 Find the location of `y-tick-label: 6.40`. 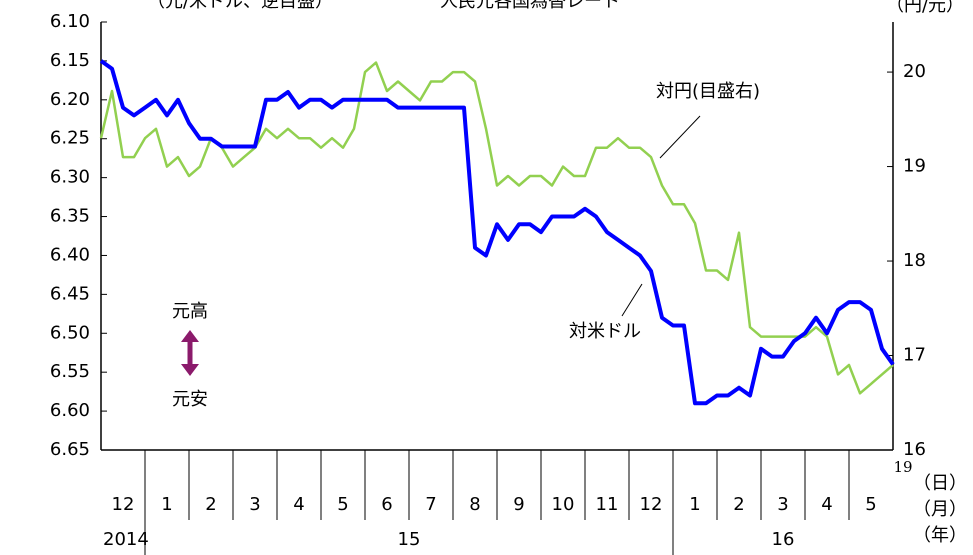

y-tick-label: 6.40 is located at coordinates (70, 254).